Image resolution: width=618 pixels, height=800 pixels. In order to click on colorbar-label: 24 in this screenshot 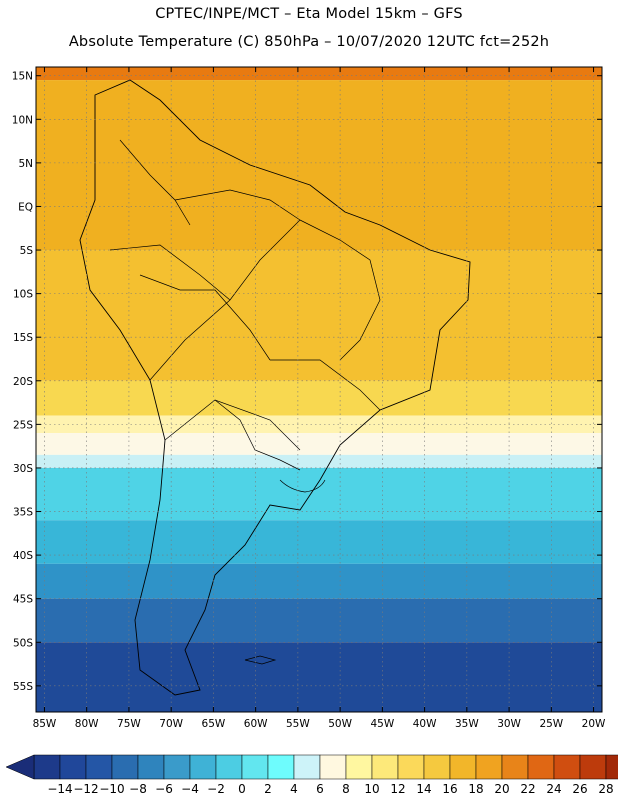, I will do `click(553, 789)`.